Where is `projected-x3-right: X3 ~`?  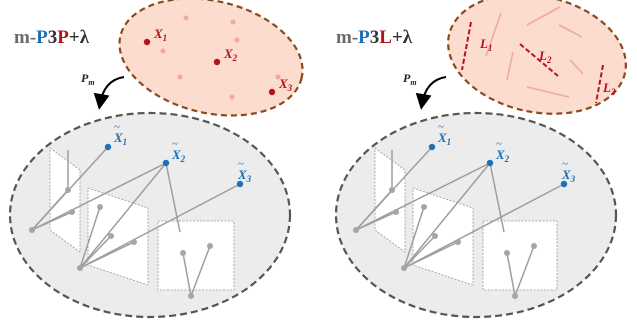
projected-x3-right: X3 ~ is located at coordinates (568, 173).